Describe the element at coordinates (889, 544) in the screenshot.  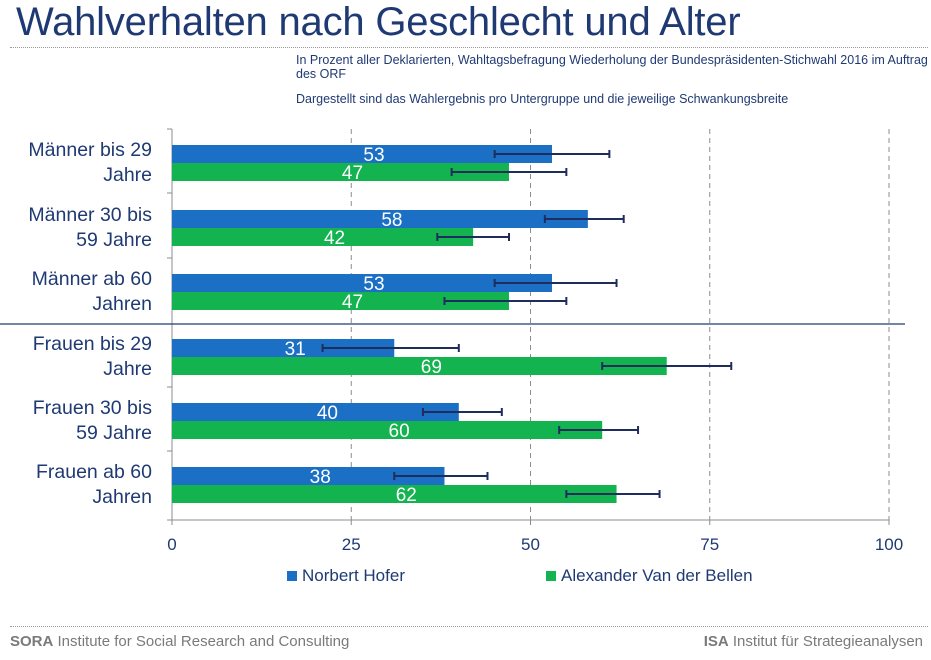
I see `x-tick-label: 100` at that location.